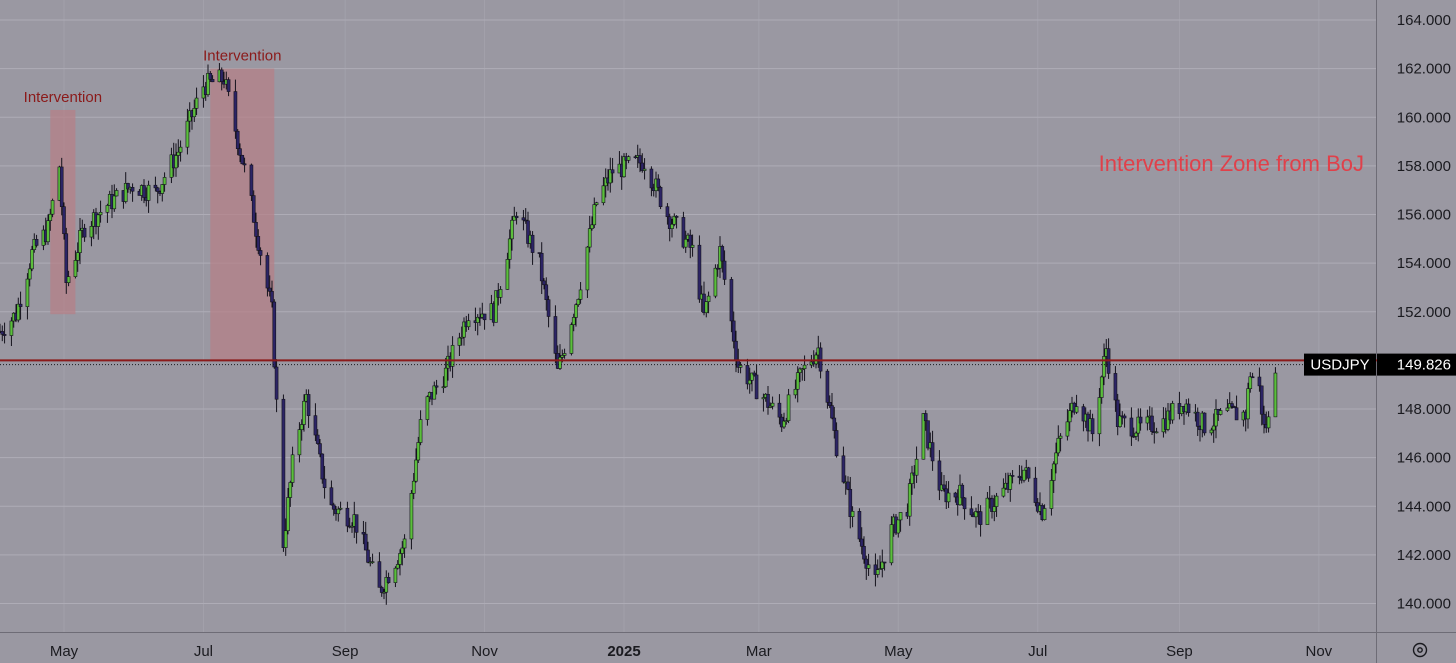 This screenshot has height=663, width=1456. Describe the element at coordinates (1424, 458) in the screenshot. I see `y-tick-label: 146.000` at that location.